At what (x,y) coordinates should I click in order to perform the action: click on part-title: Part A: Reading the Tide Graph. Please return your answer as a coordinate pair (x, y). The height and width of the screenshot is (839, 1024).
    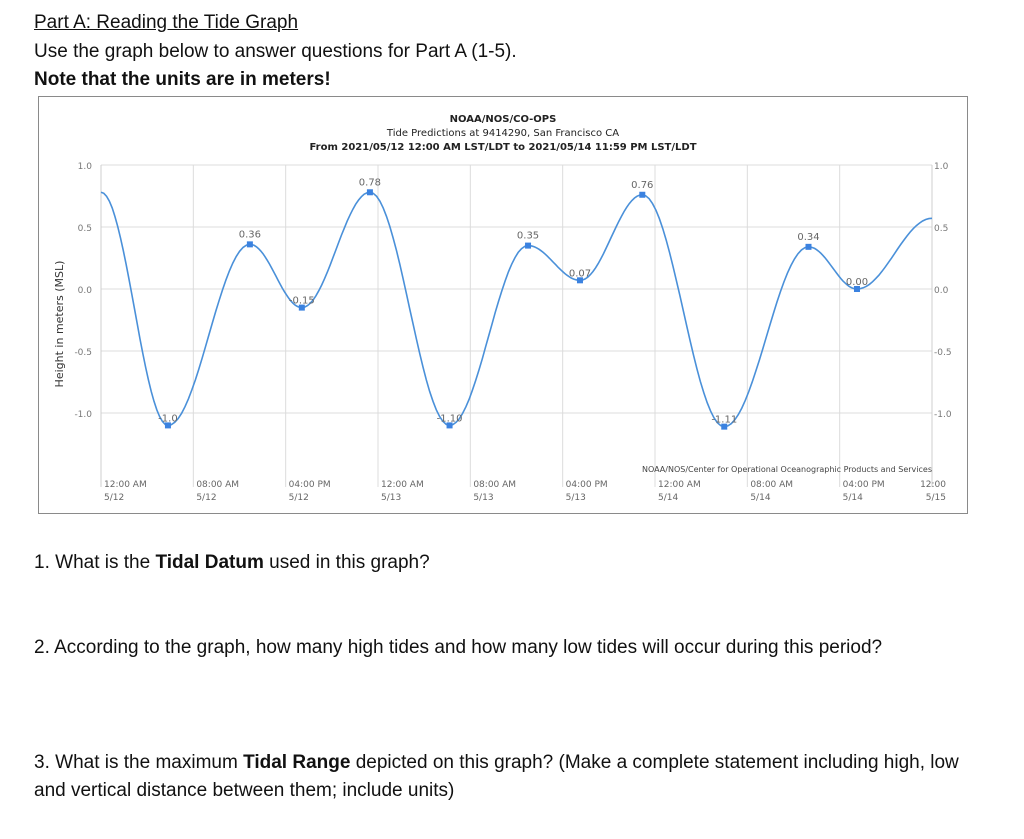
    Looking at the image, I should click on (166, 22).